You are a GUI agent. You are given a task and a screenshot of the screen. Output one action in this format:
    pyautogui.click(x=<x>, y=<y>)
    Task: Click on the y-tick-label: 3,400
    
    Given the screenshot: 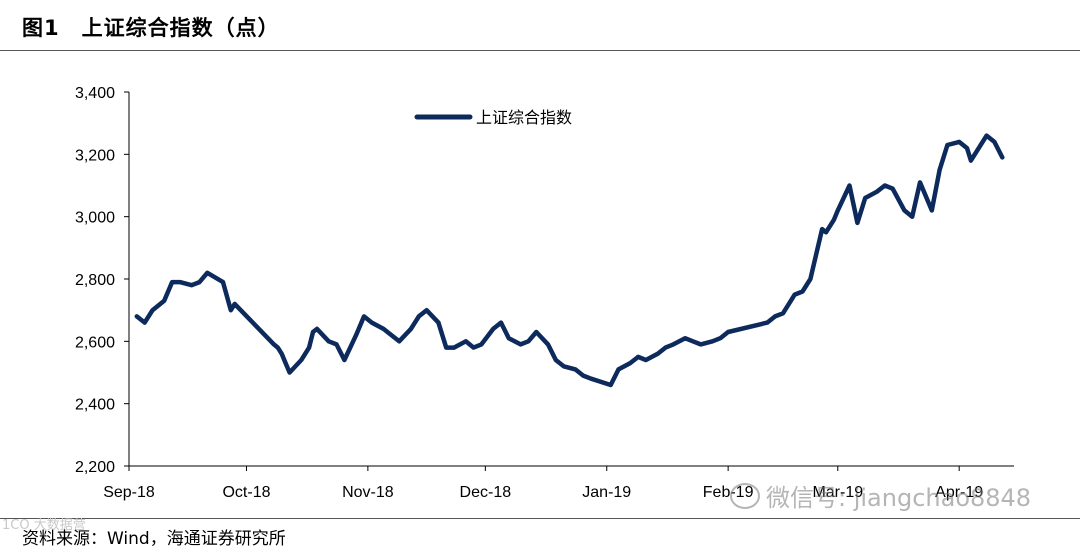 What is the action you would take?
    pyautogui.click(x=95, y=93)
    